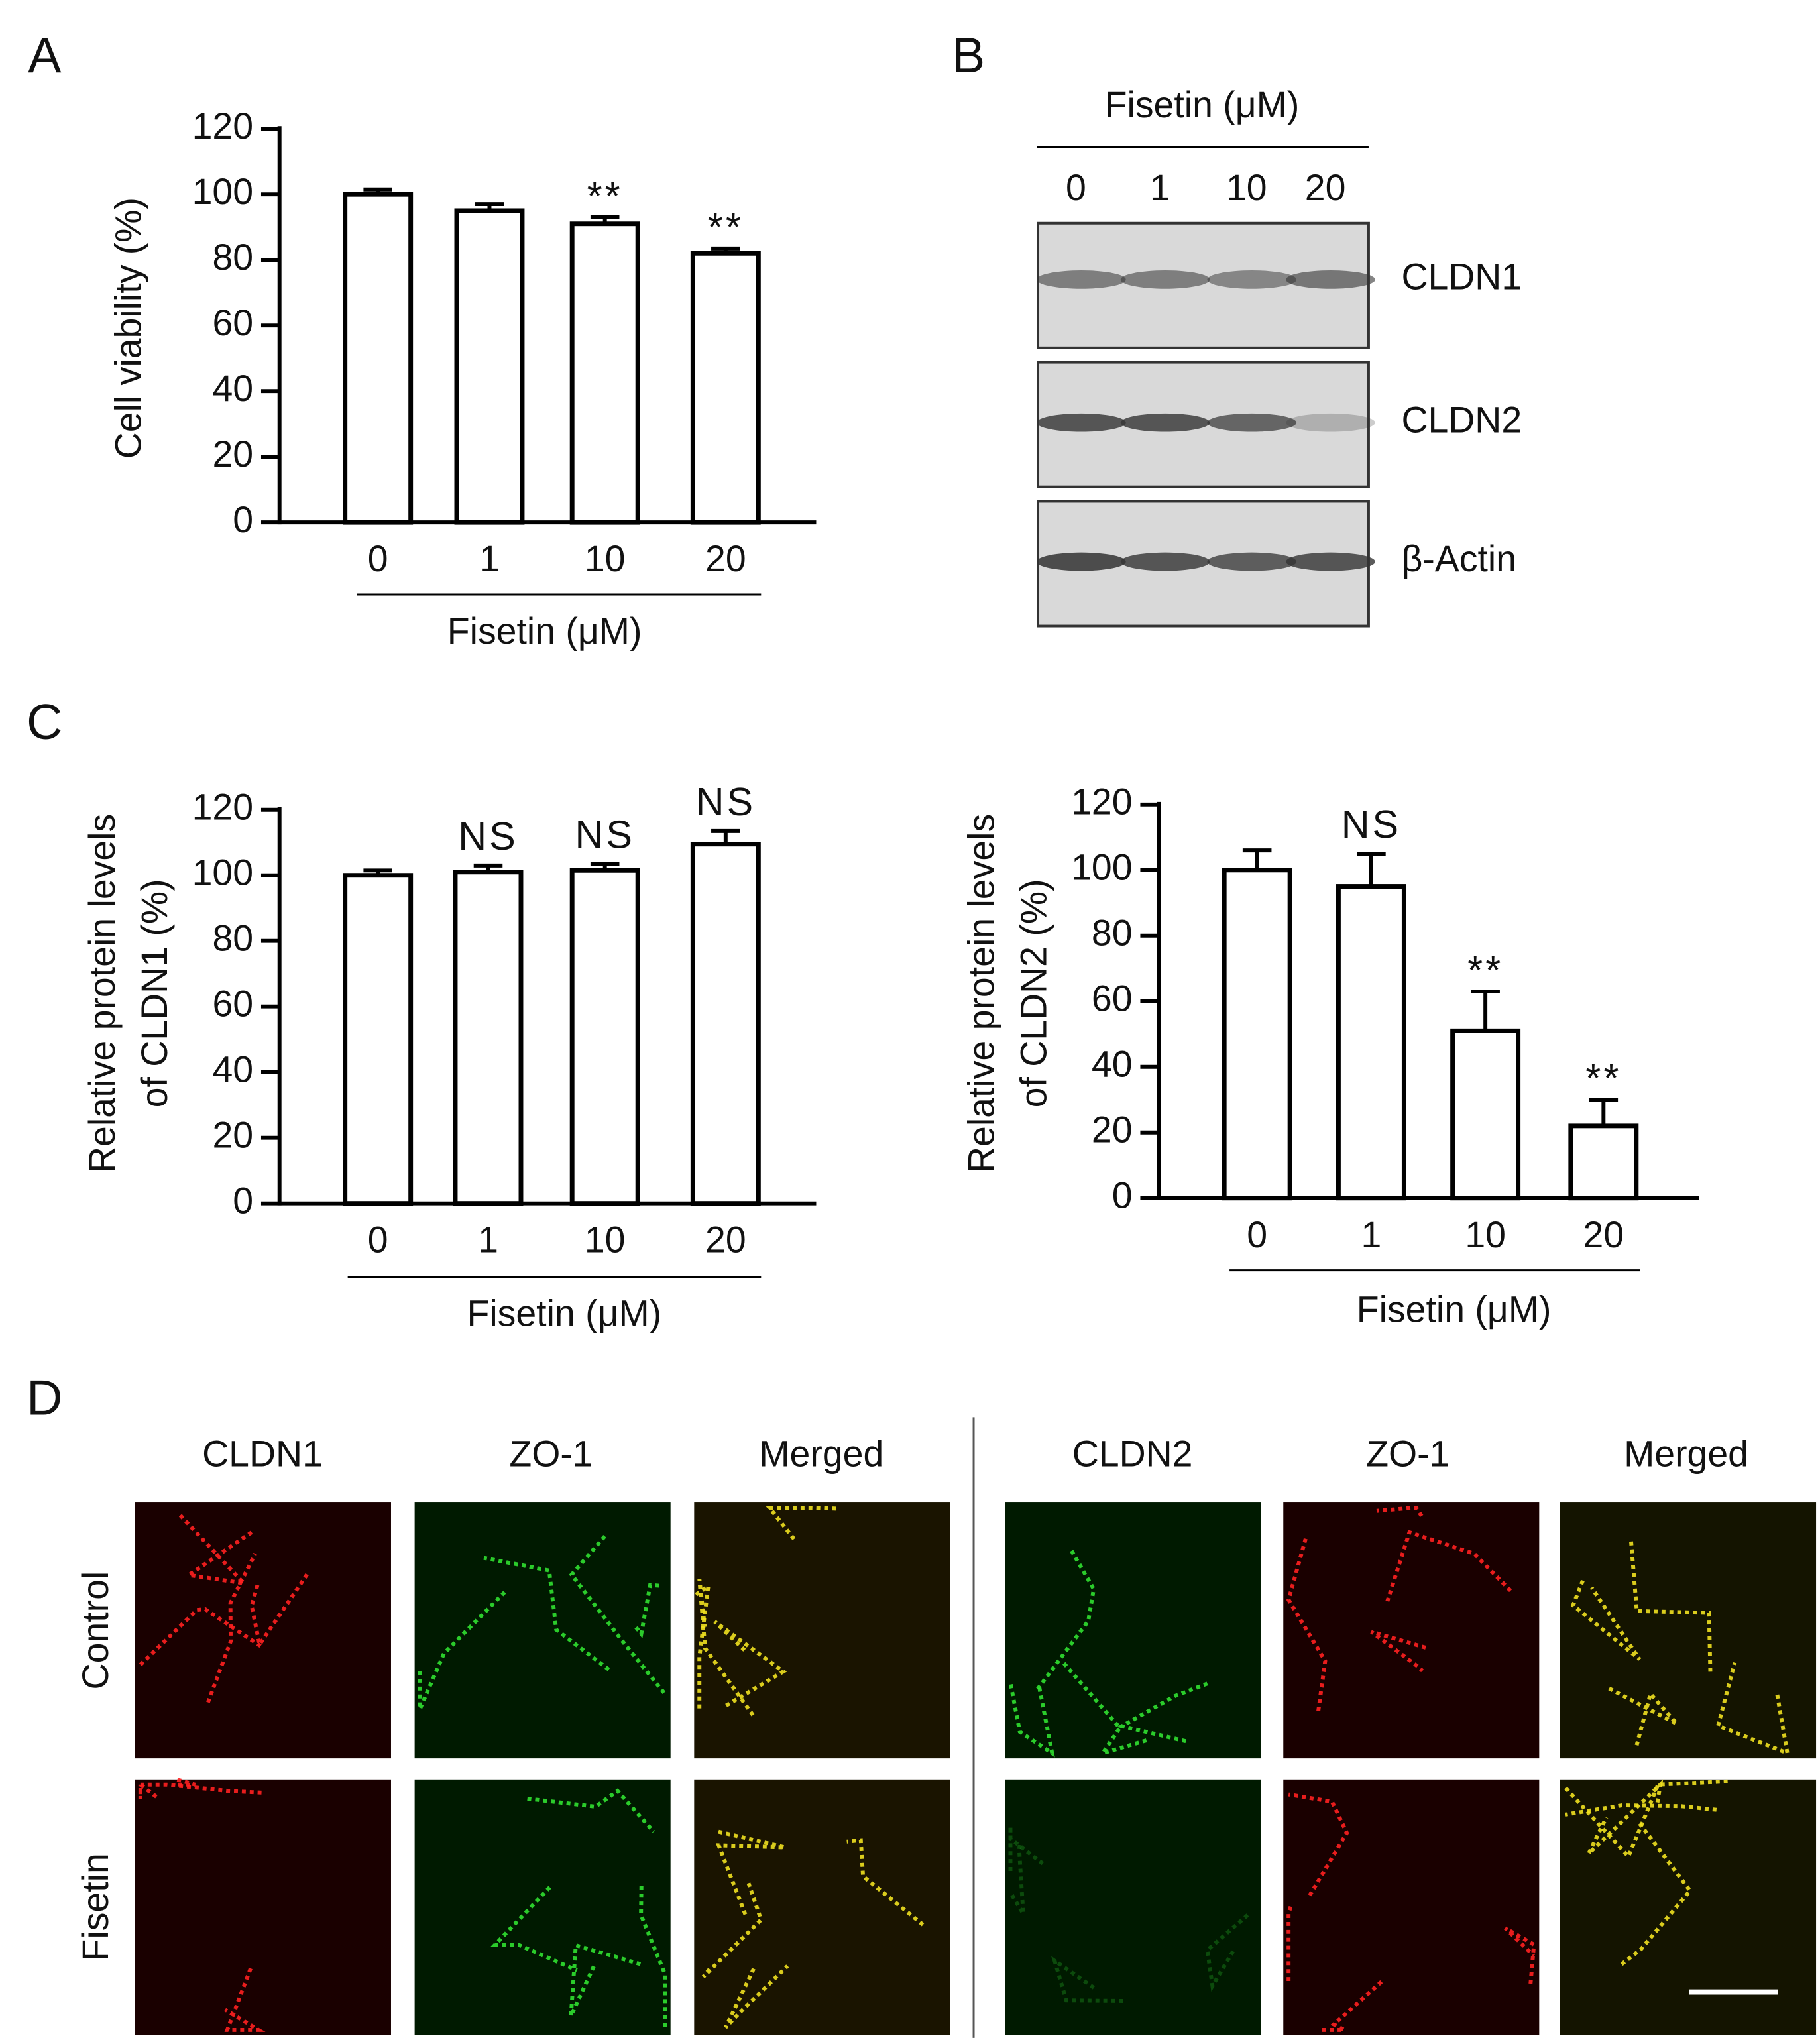  What do you see at coordinates (1076, 187) in the screenshot?
I see `lane-label: 0` at bounding box center [1076, 187].